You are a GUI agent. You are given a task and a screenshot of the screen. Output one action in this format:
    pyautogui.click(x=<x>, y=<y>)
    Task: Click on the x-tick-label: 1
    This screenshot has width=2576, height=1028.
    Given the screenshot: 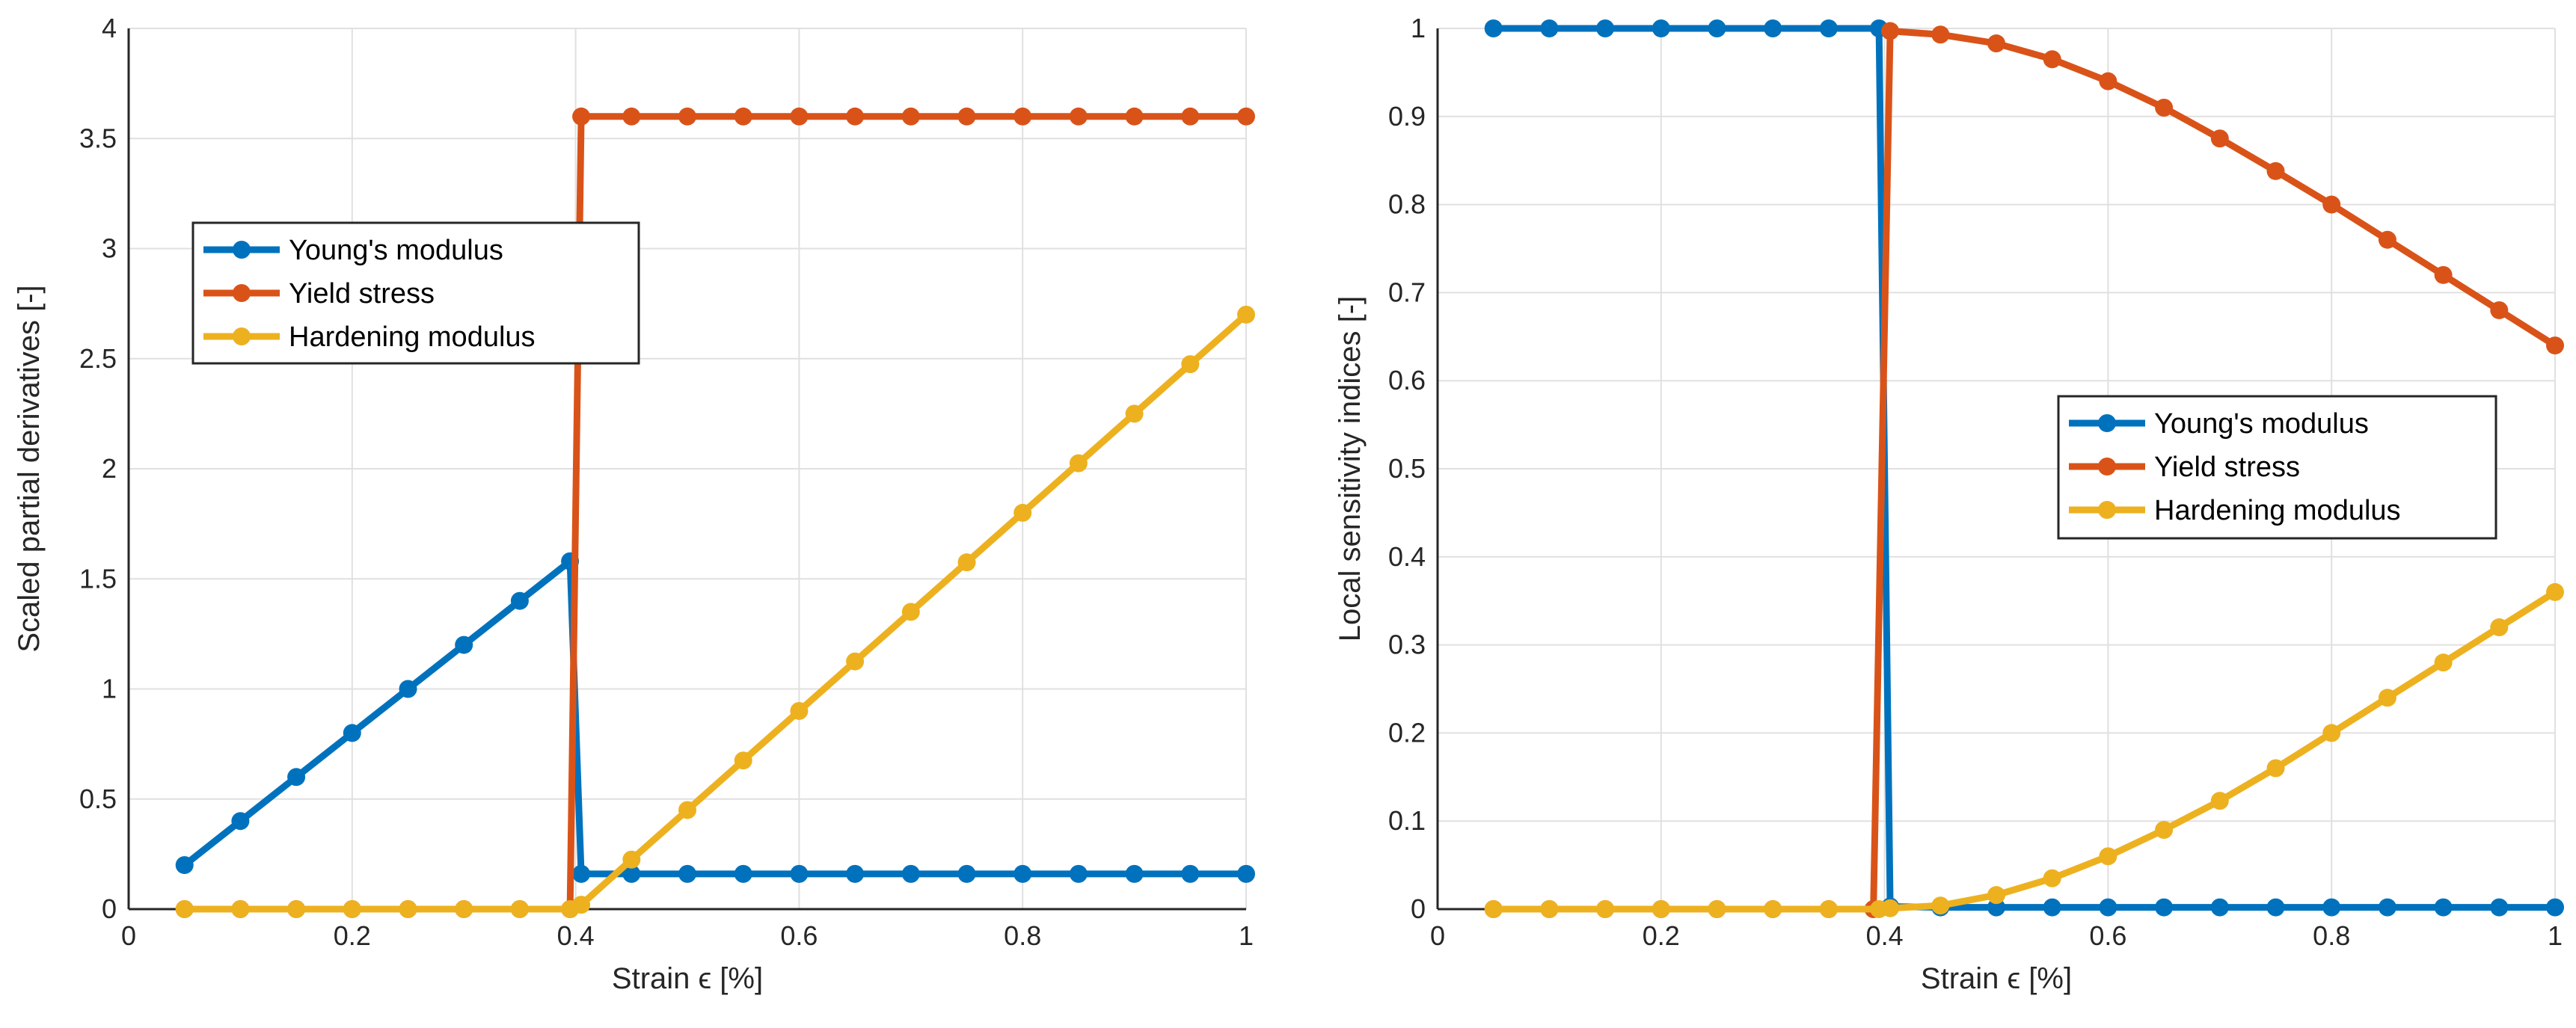 What is the action you would take?
    pyautogui.click(x=2555, y=935)
    